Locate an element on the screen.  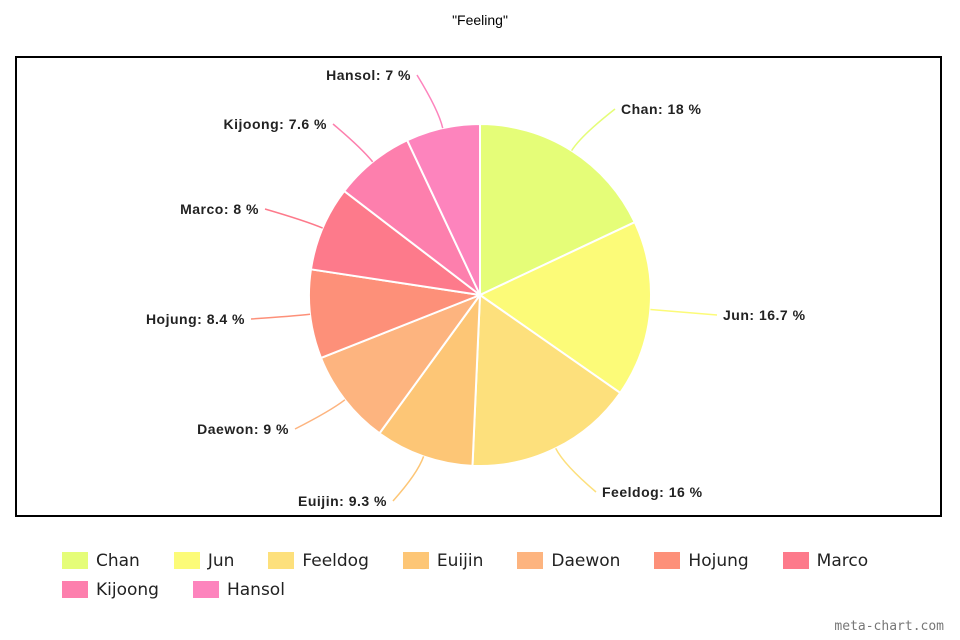
legend-row: Kijoong Hansol is located at coordinates (502, 589).